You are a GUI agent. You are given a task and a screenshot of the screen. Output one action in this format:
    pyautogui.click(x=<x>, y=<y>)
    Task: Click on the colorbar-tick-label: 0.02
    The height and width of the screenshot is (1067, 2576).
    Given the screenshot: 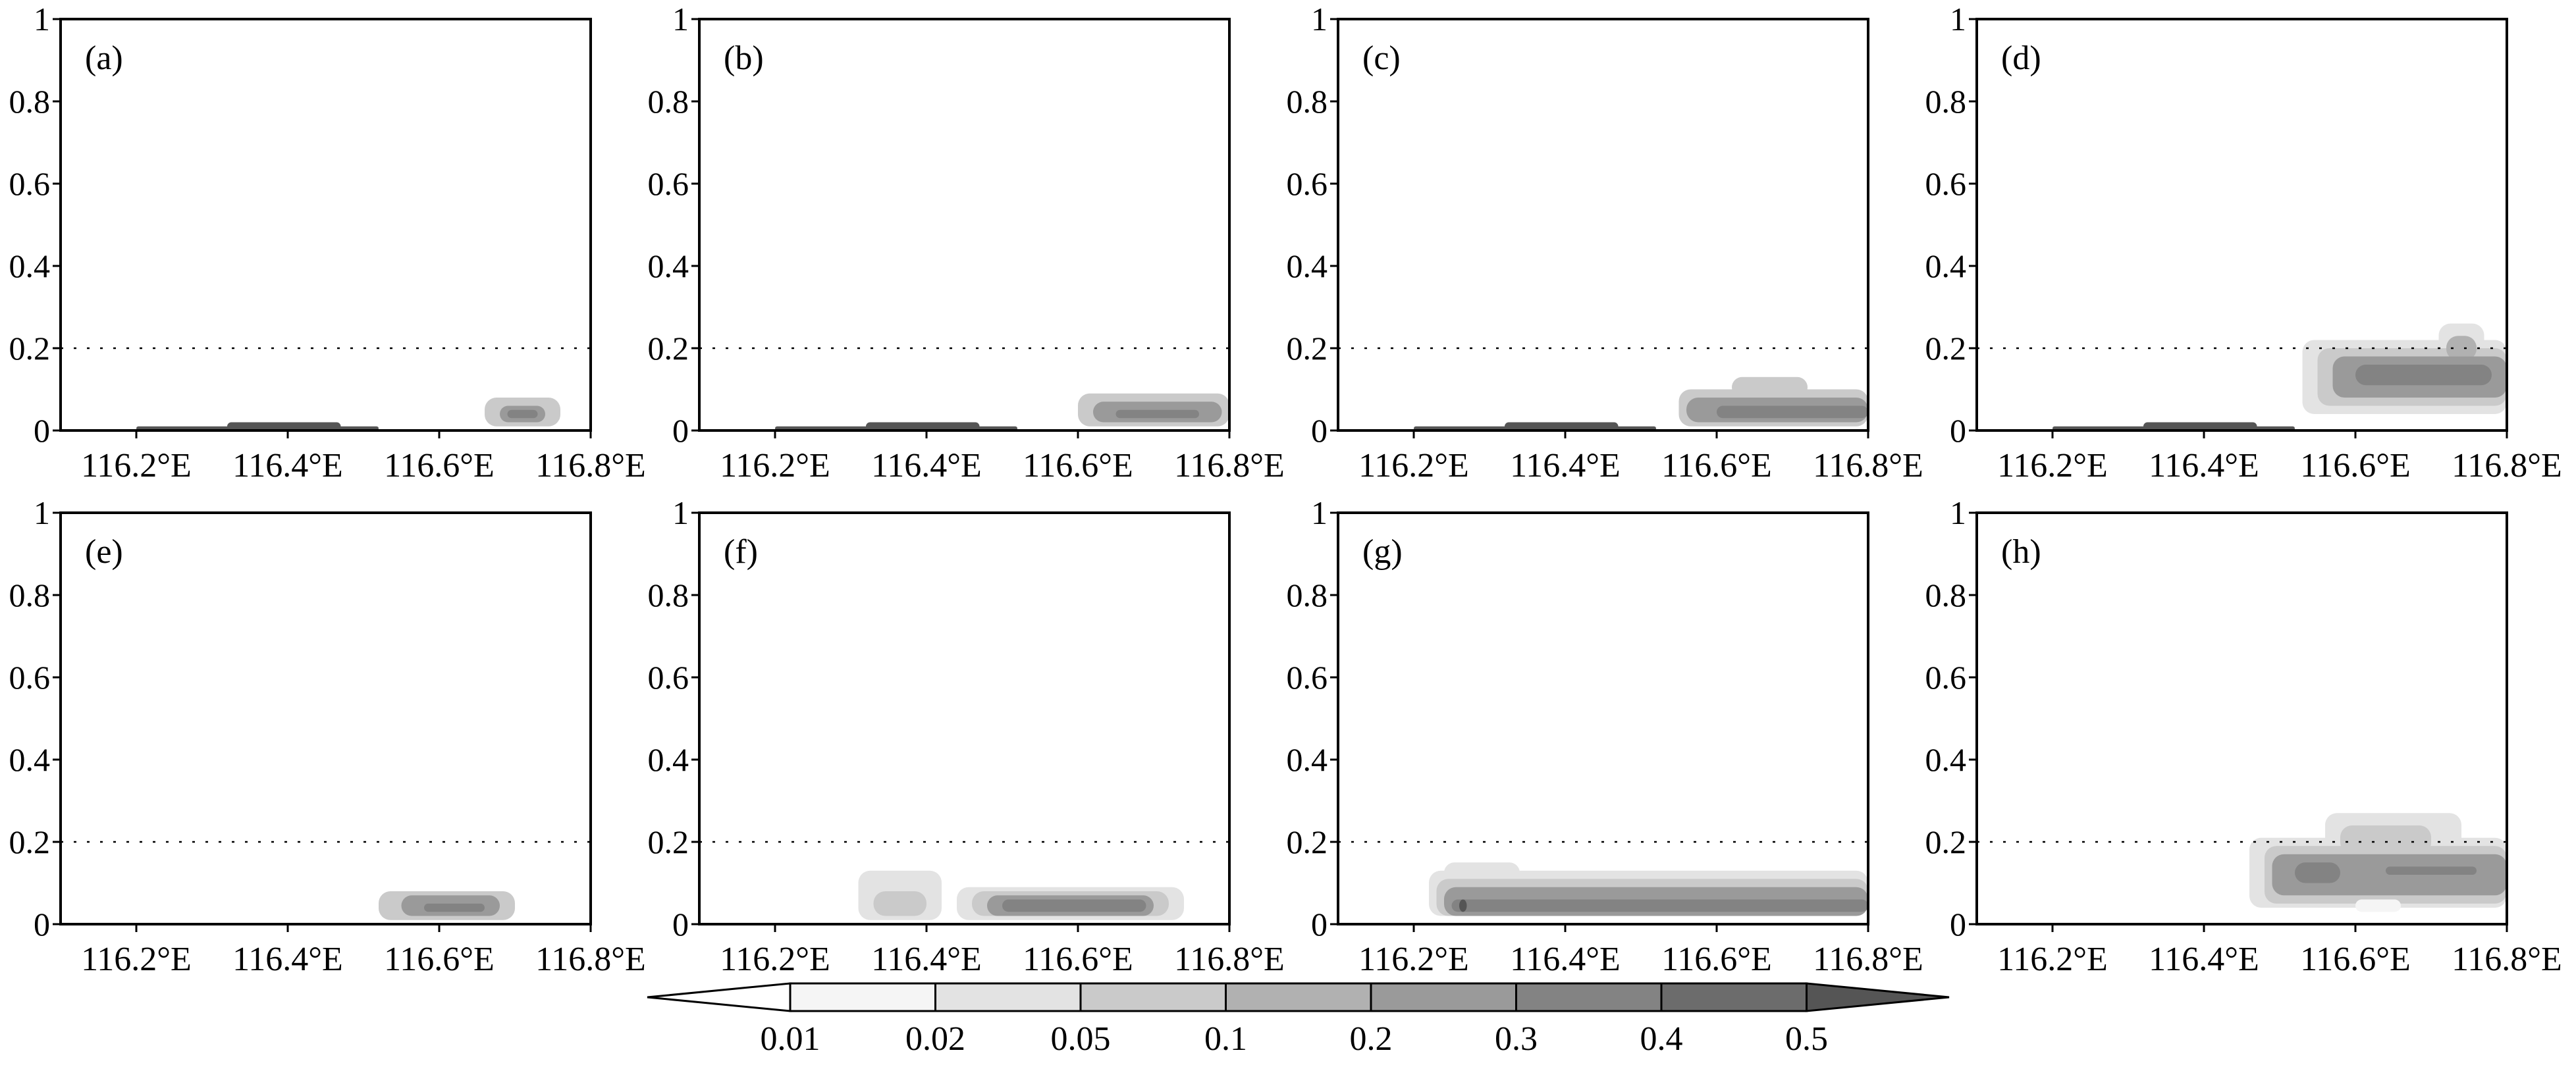 What is the action you would take?
    pyautogui.click(x=935, y=1039)
    